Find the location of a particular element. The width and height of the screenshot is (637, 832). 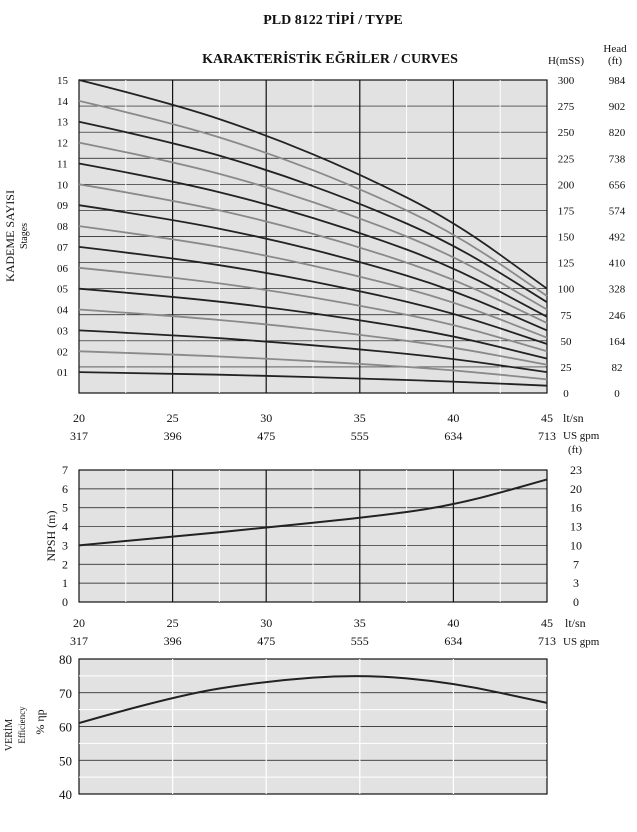

head-mss-tick: 150 is located at coordinates (566, 238).